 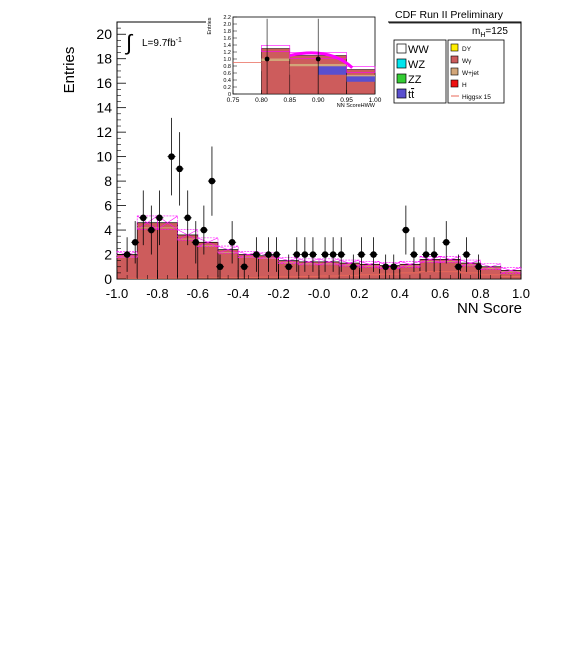 I want to click on y-tick-label: 6, so click(x=108, y=206).